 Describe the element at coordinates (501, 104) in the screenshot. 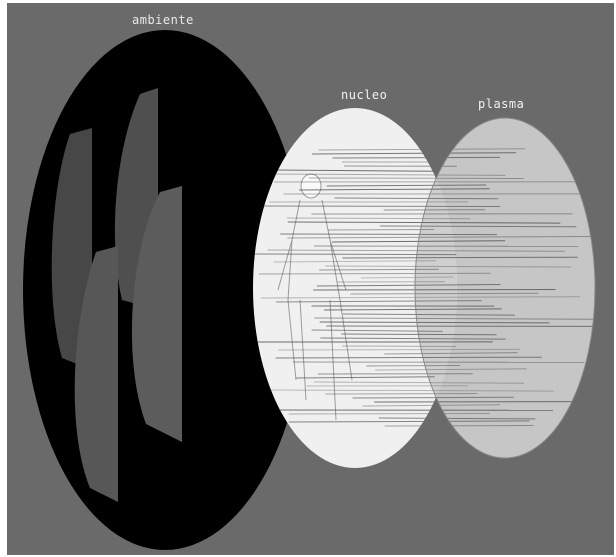

I see `label-right-ellipse: plasma` at that location.